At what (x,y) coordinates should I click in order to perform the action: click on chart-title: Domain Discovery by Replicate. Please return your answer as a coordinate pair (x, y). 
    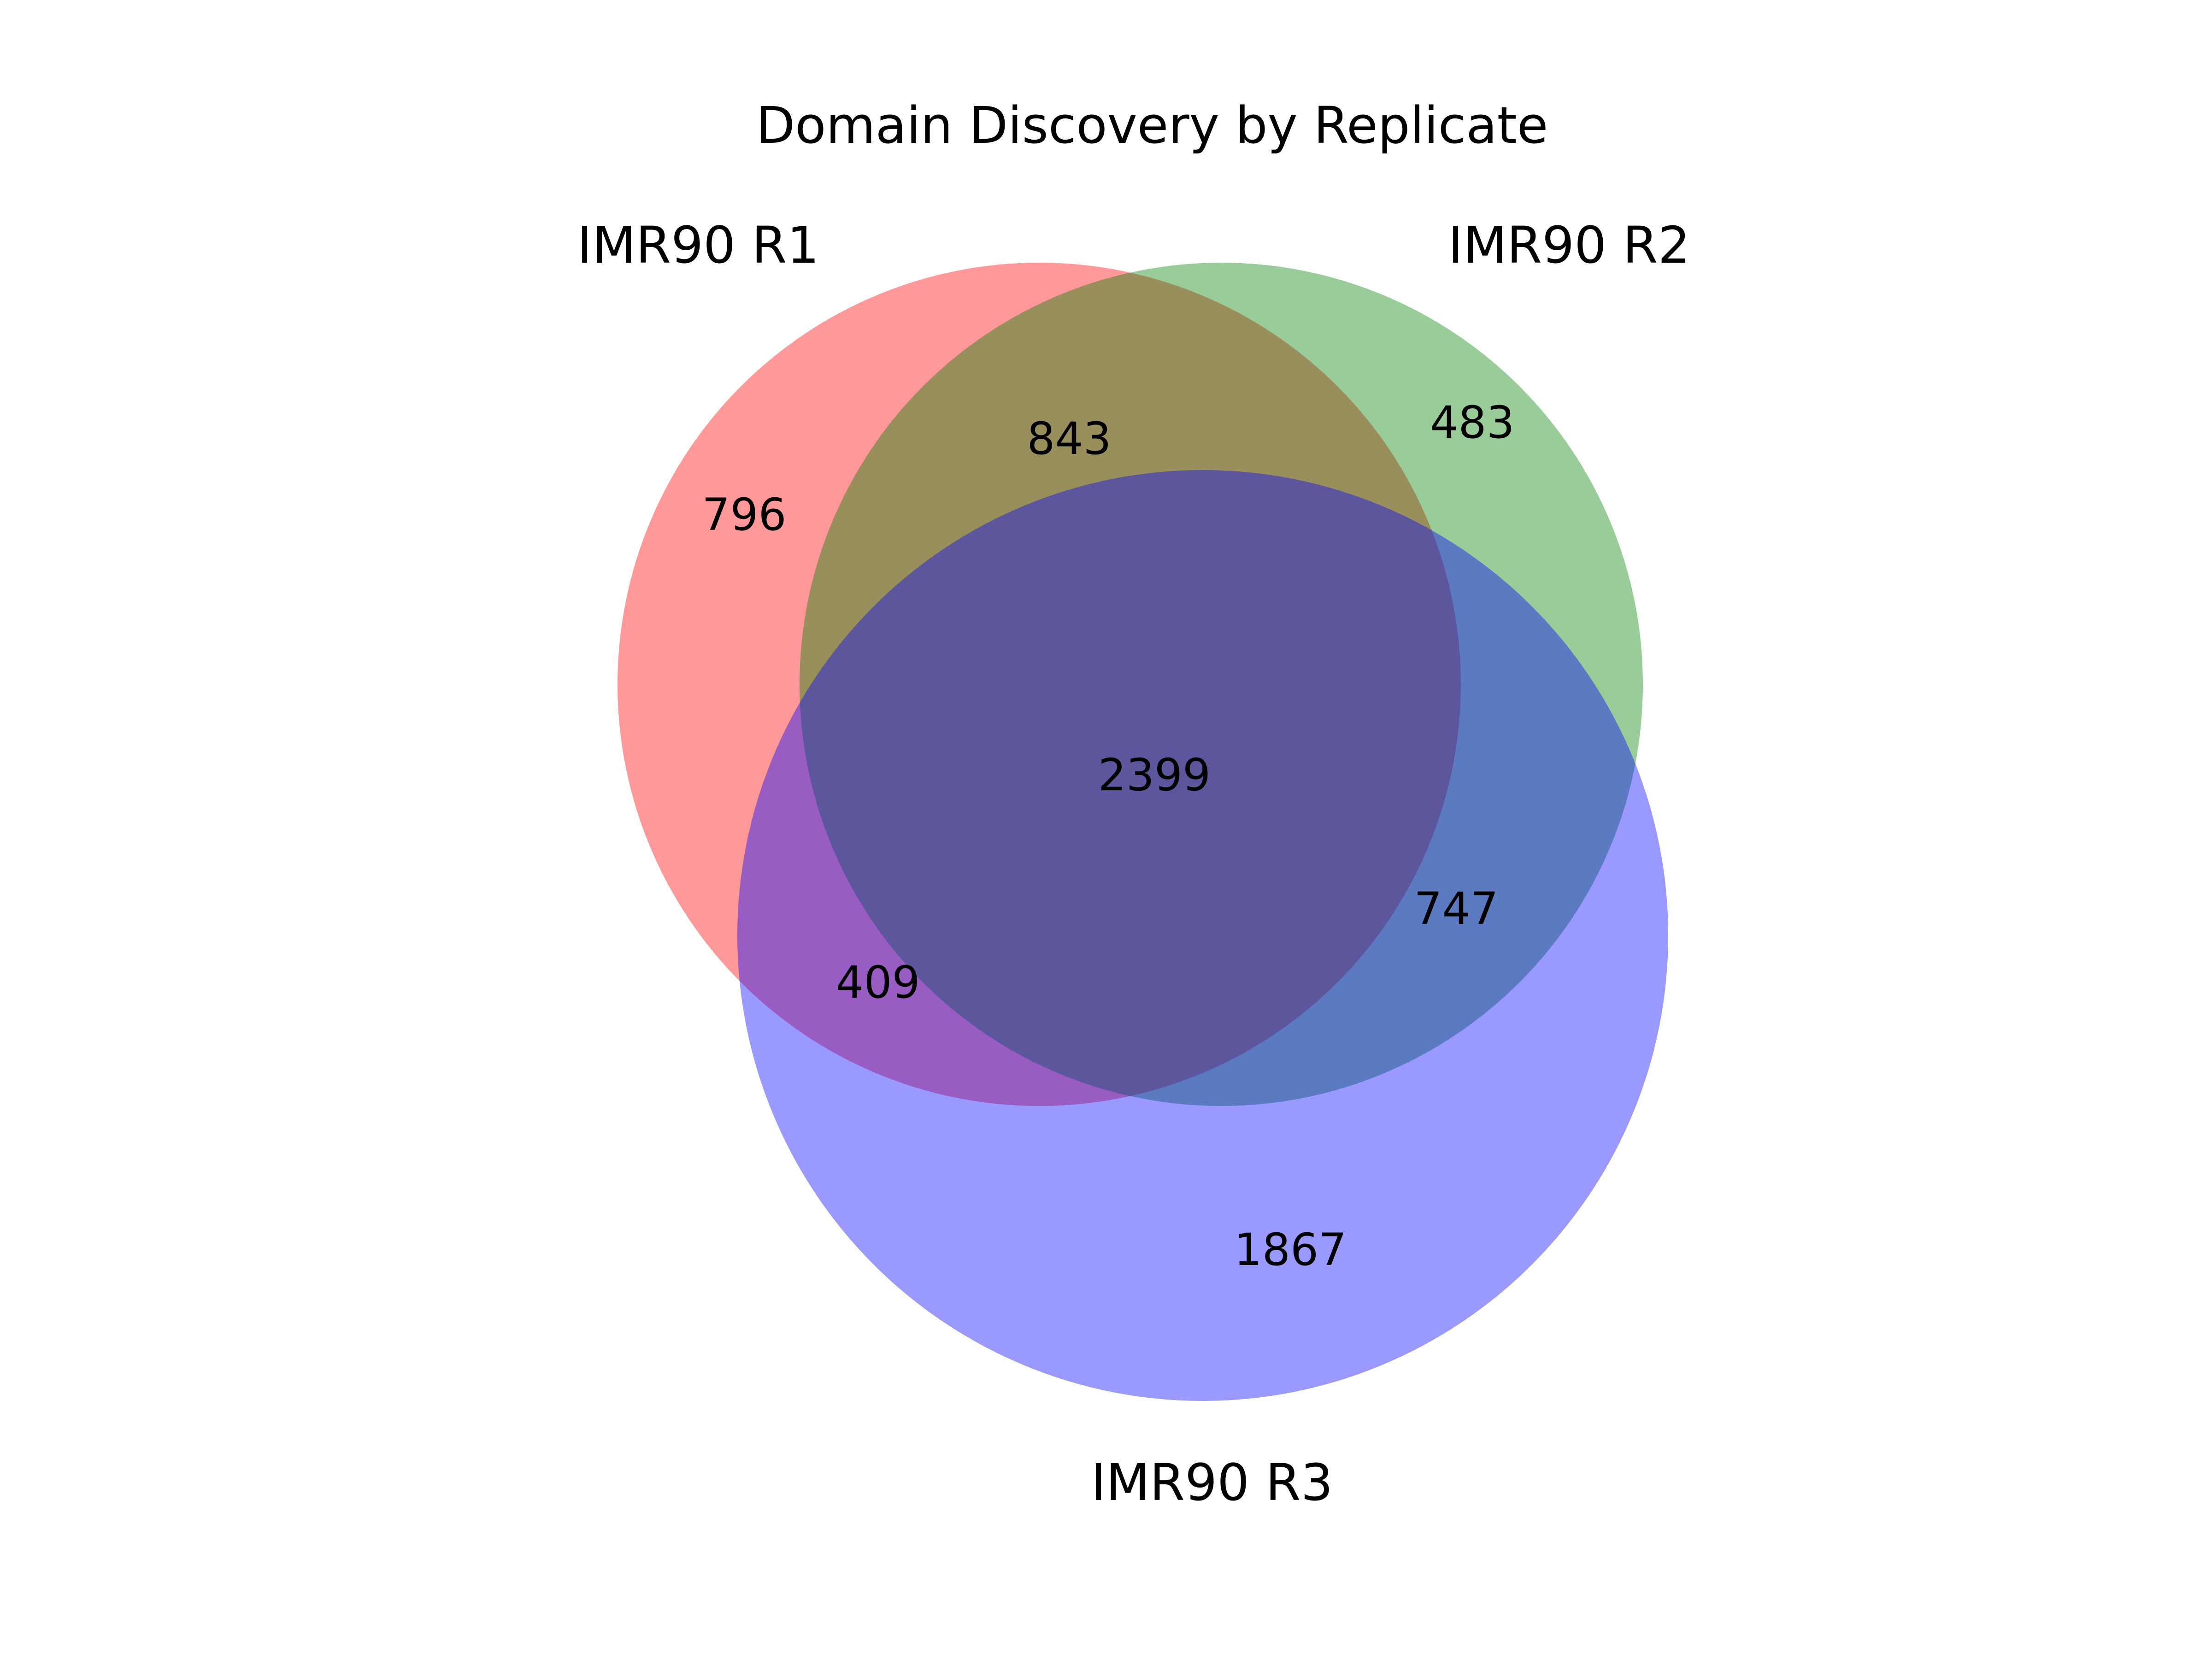
    Looking at the image, I should click on (1152, 125).